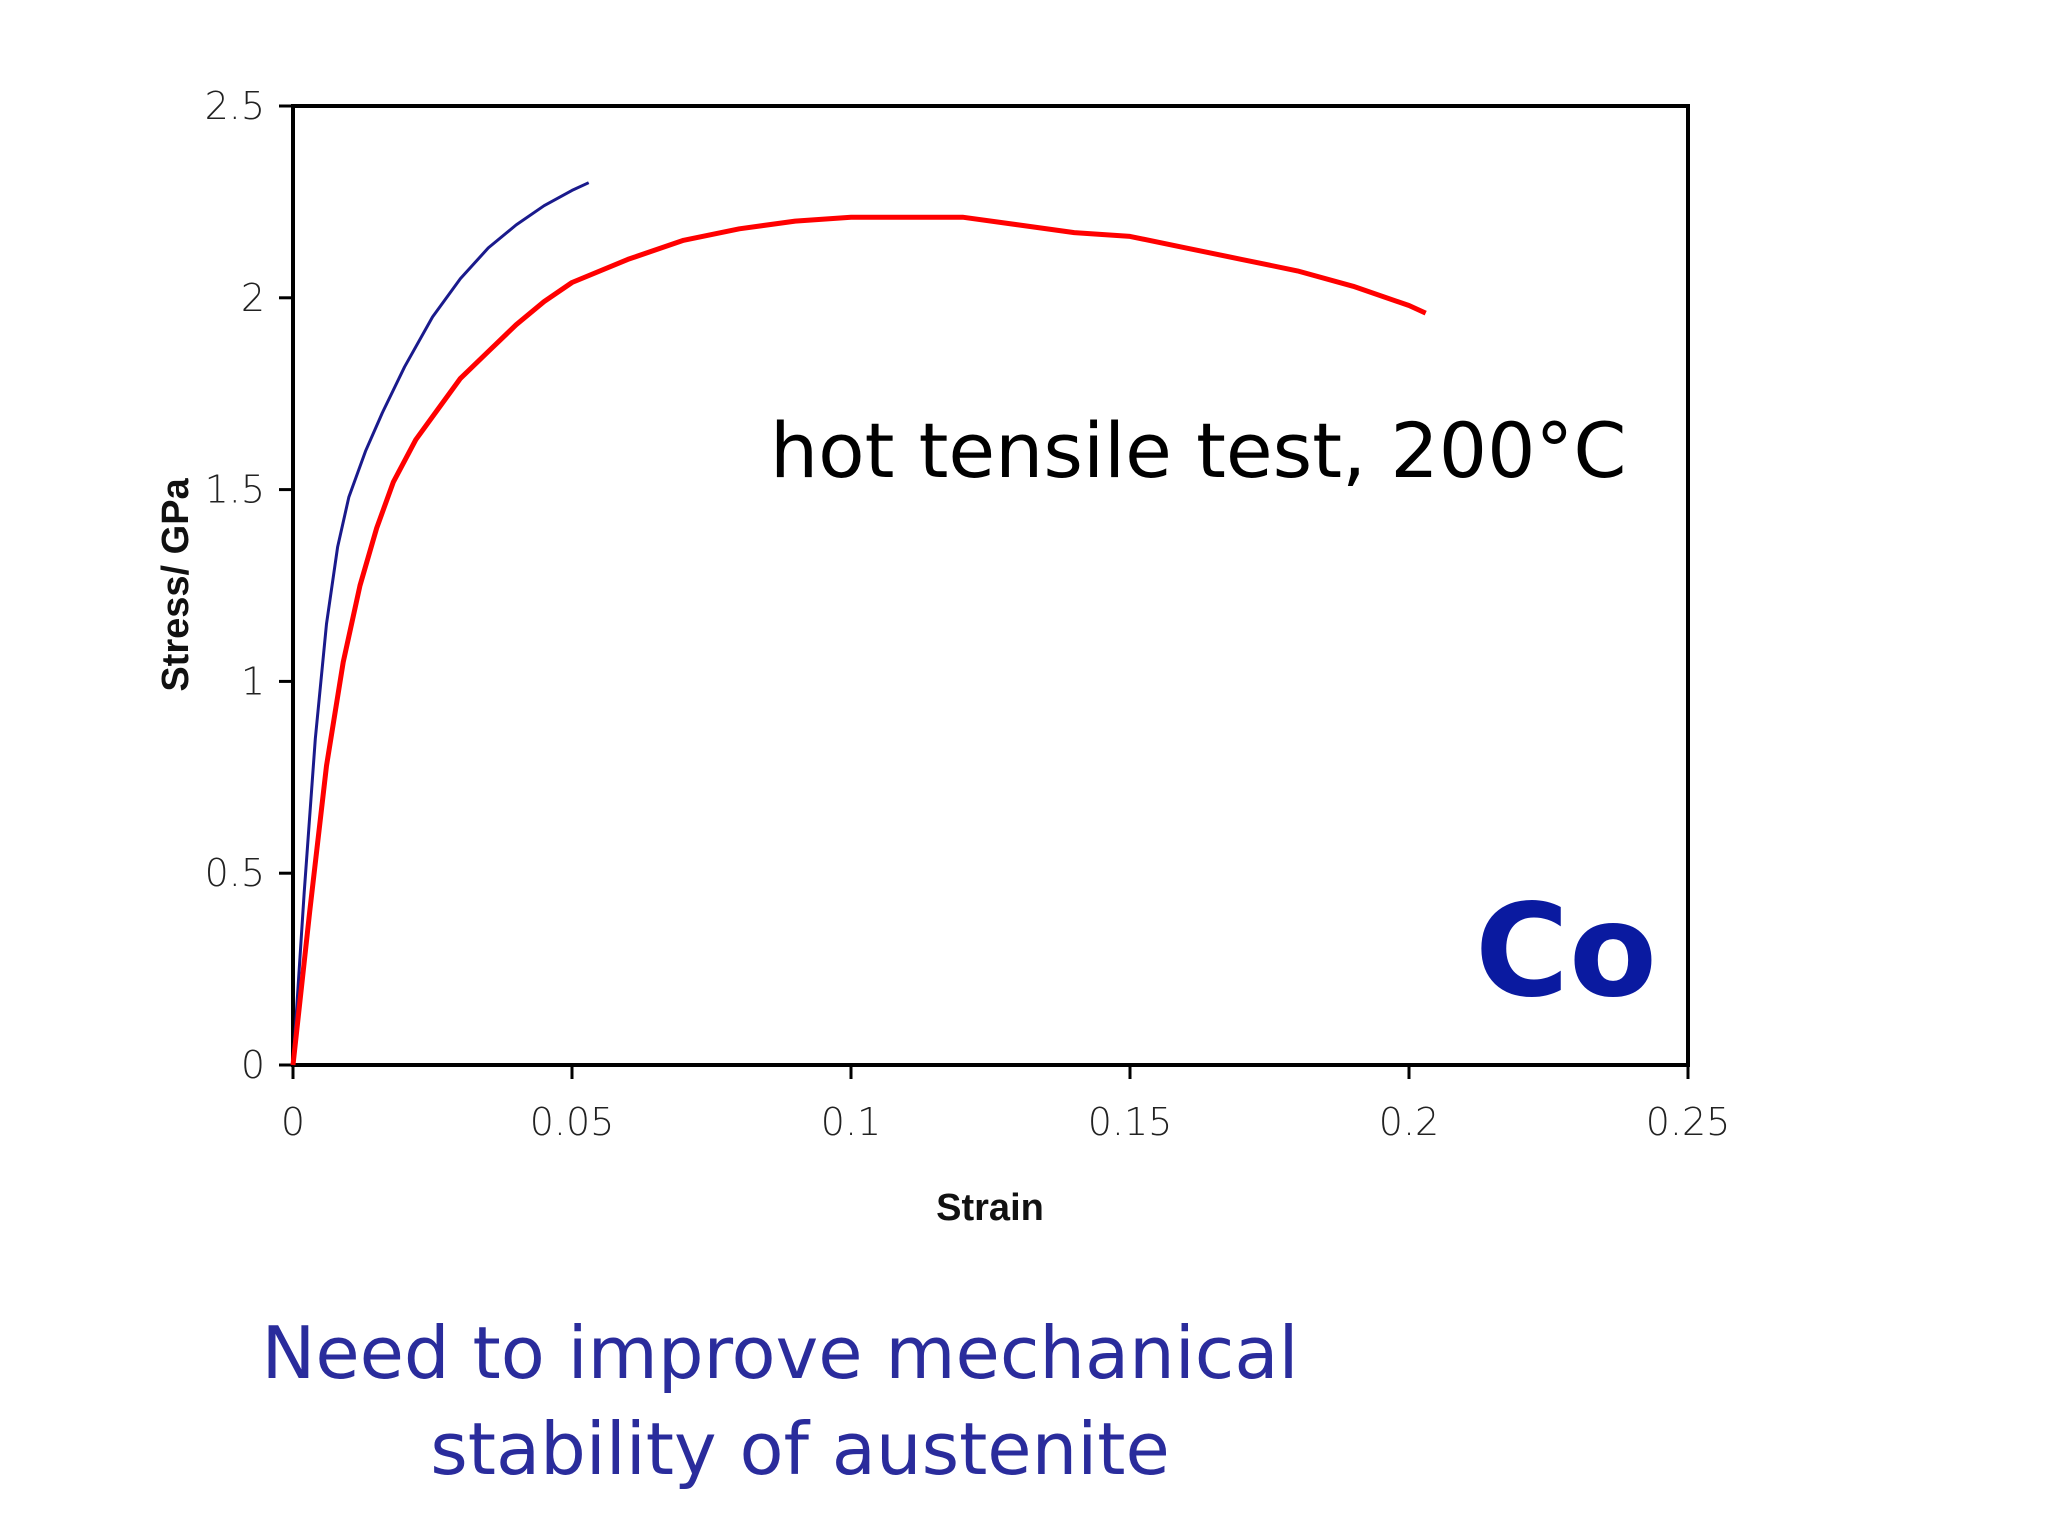  I want to click on y-axis-title: Stress/ GPa, so click(176, 584).